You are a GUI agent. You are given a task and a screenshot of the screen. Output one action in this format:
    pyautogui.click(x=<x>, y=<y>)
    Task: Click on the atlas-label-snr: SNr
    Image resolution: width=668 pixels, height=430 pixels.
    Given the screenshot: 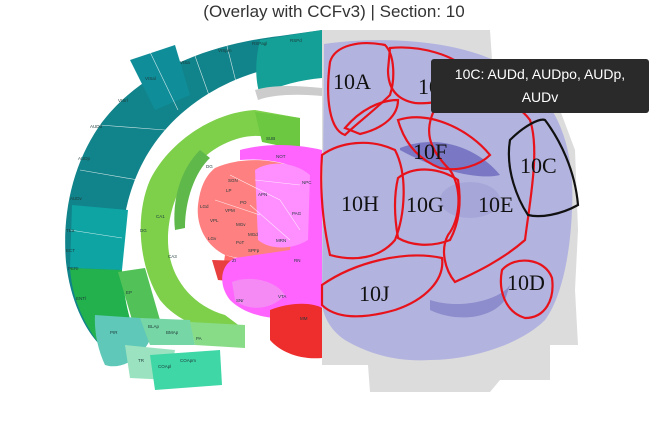 What is the action you would take?
    pyautogui.click(x=240, y=300)
    